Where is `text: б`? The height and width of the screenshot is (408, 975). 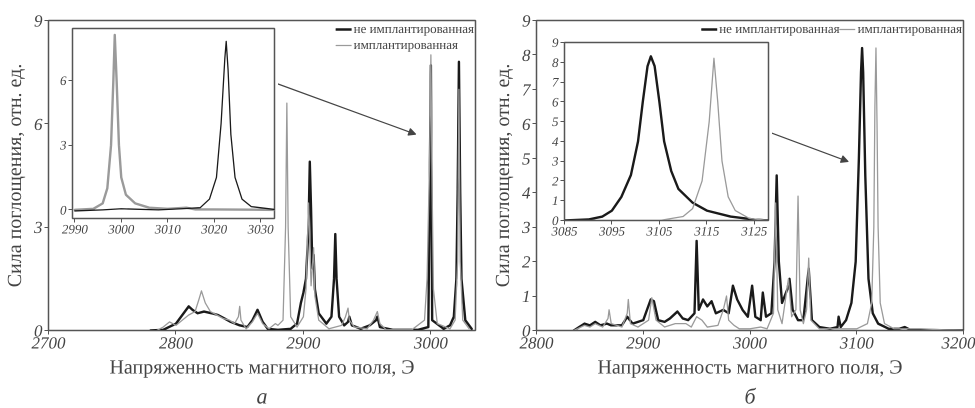
text: б is located at coordinates (750, 396).